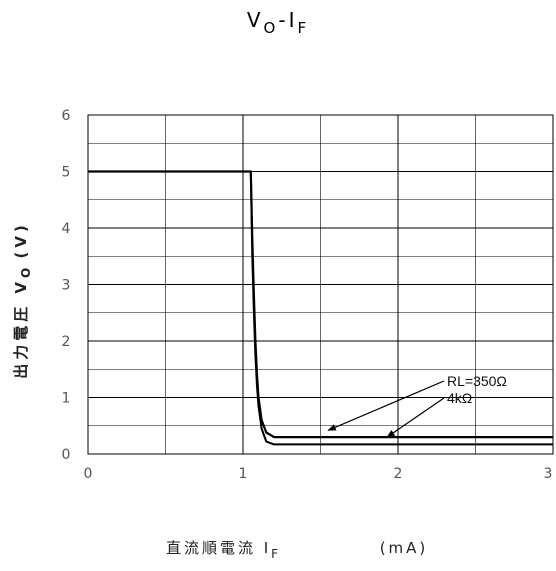  Describe the element at coordinates (21, 328) in the screenshot. I see `y-axis-label-text: 出力電圧 V` at that location.